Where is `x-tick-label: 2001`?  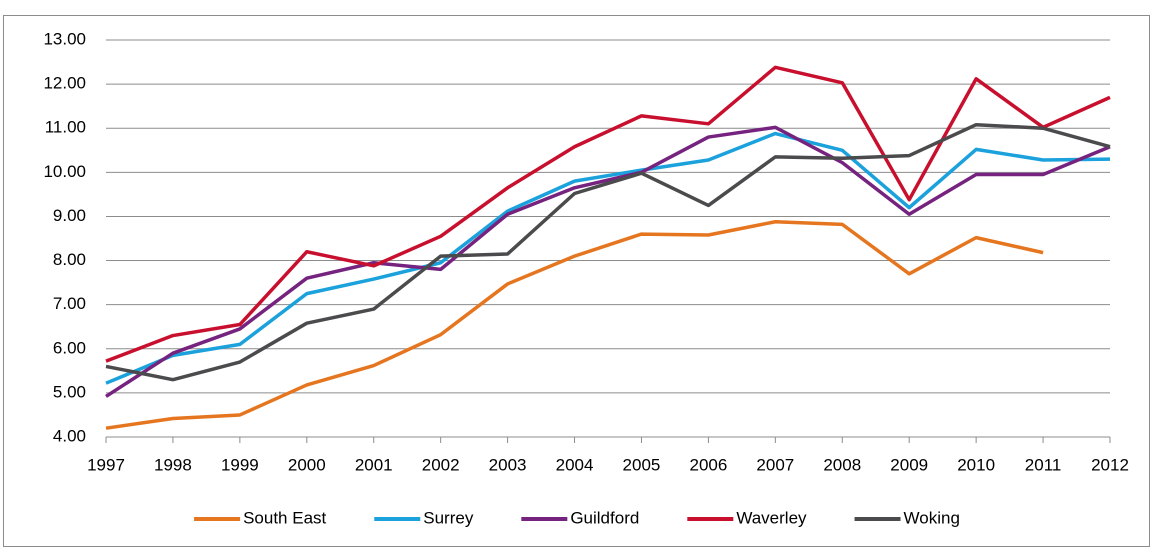 x-tick-label: 2001 is located at coordinates (374, 464).